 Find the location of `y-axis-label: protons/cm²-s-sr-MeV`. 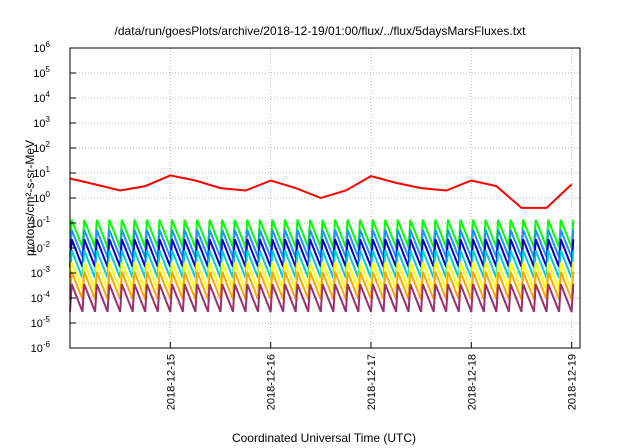

y-axis-label: protons/cm²-s-sr-MeV is located at coordinates (30, 198).